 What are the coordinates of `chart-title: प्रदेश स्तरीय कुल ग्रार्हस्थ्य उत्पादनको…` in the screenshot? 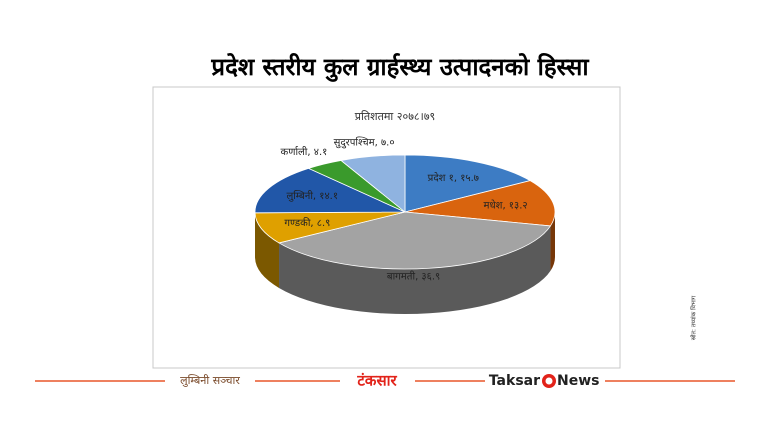 It's located at (399, 67).